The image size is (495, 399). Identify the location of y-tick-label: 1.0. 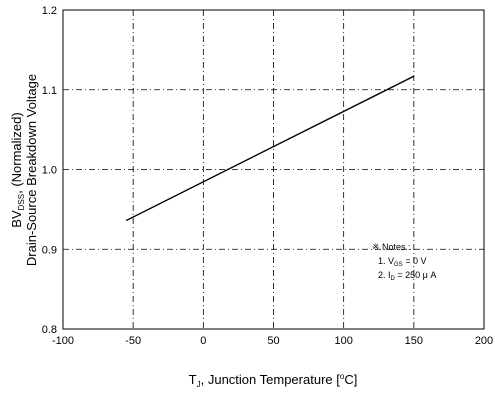
(49, 171).